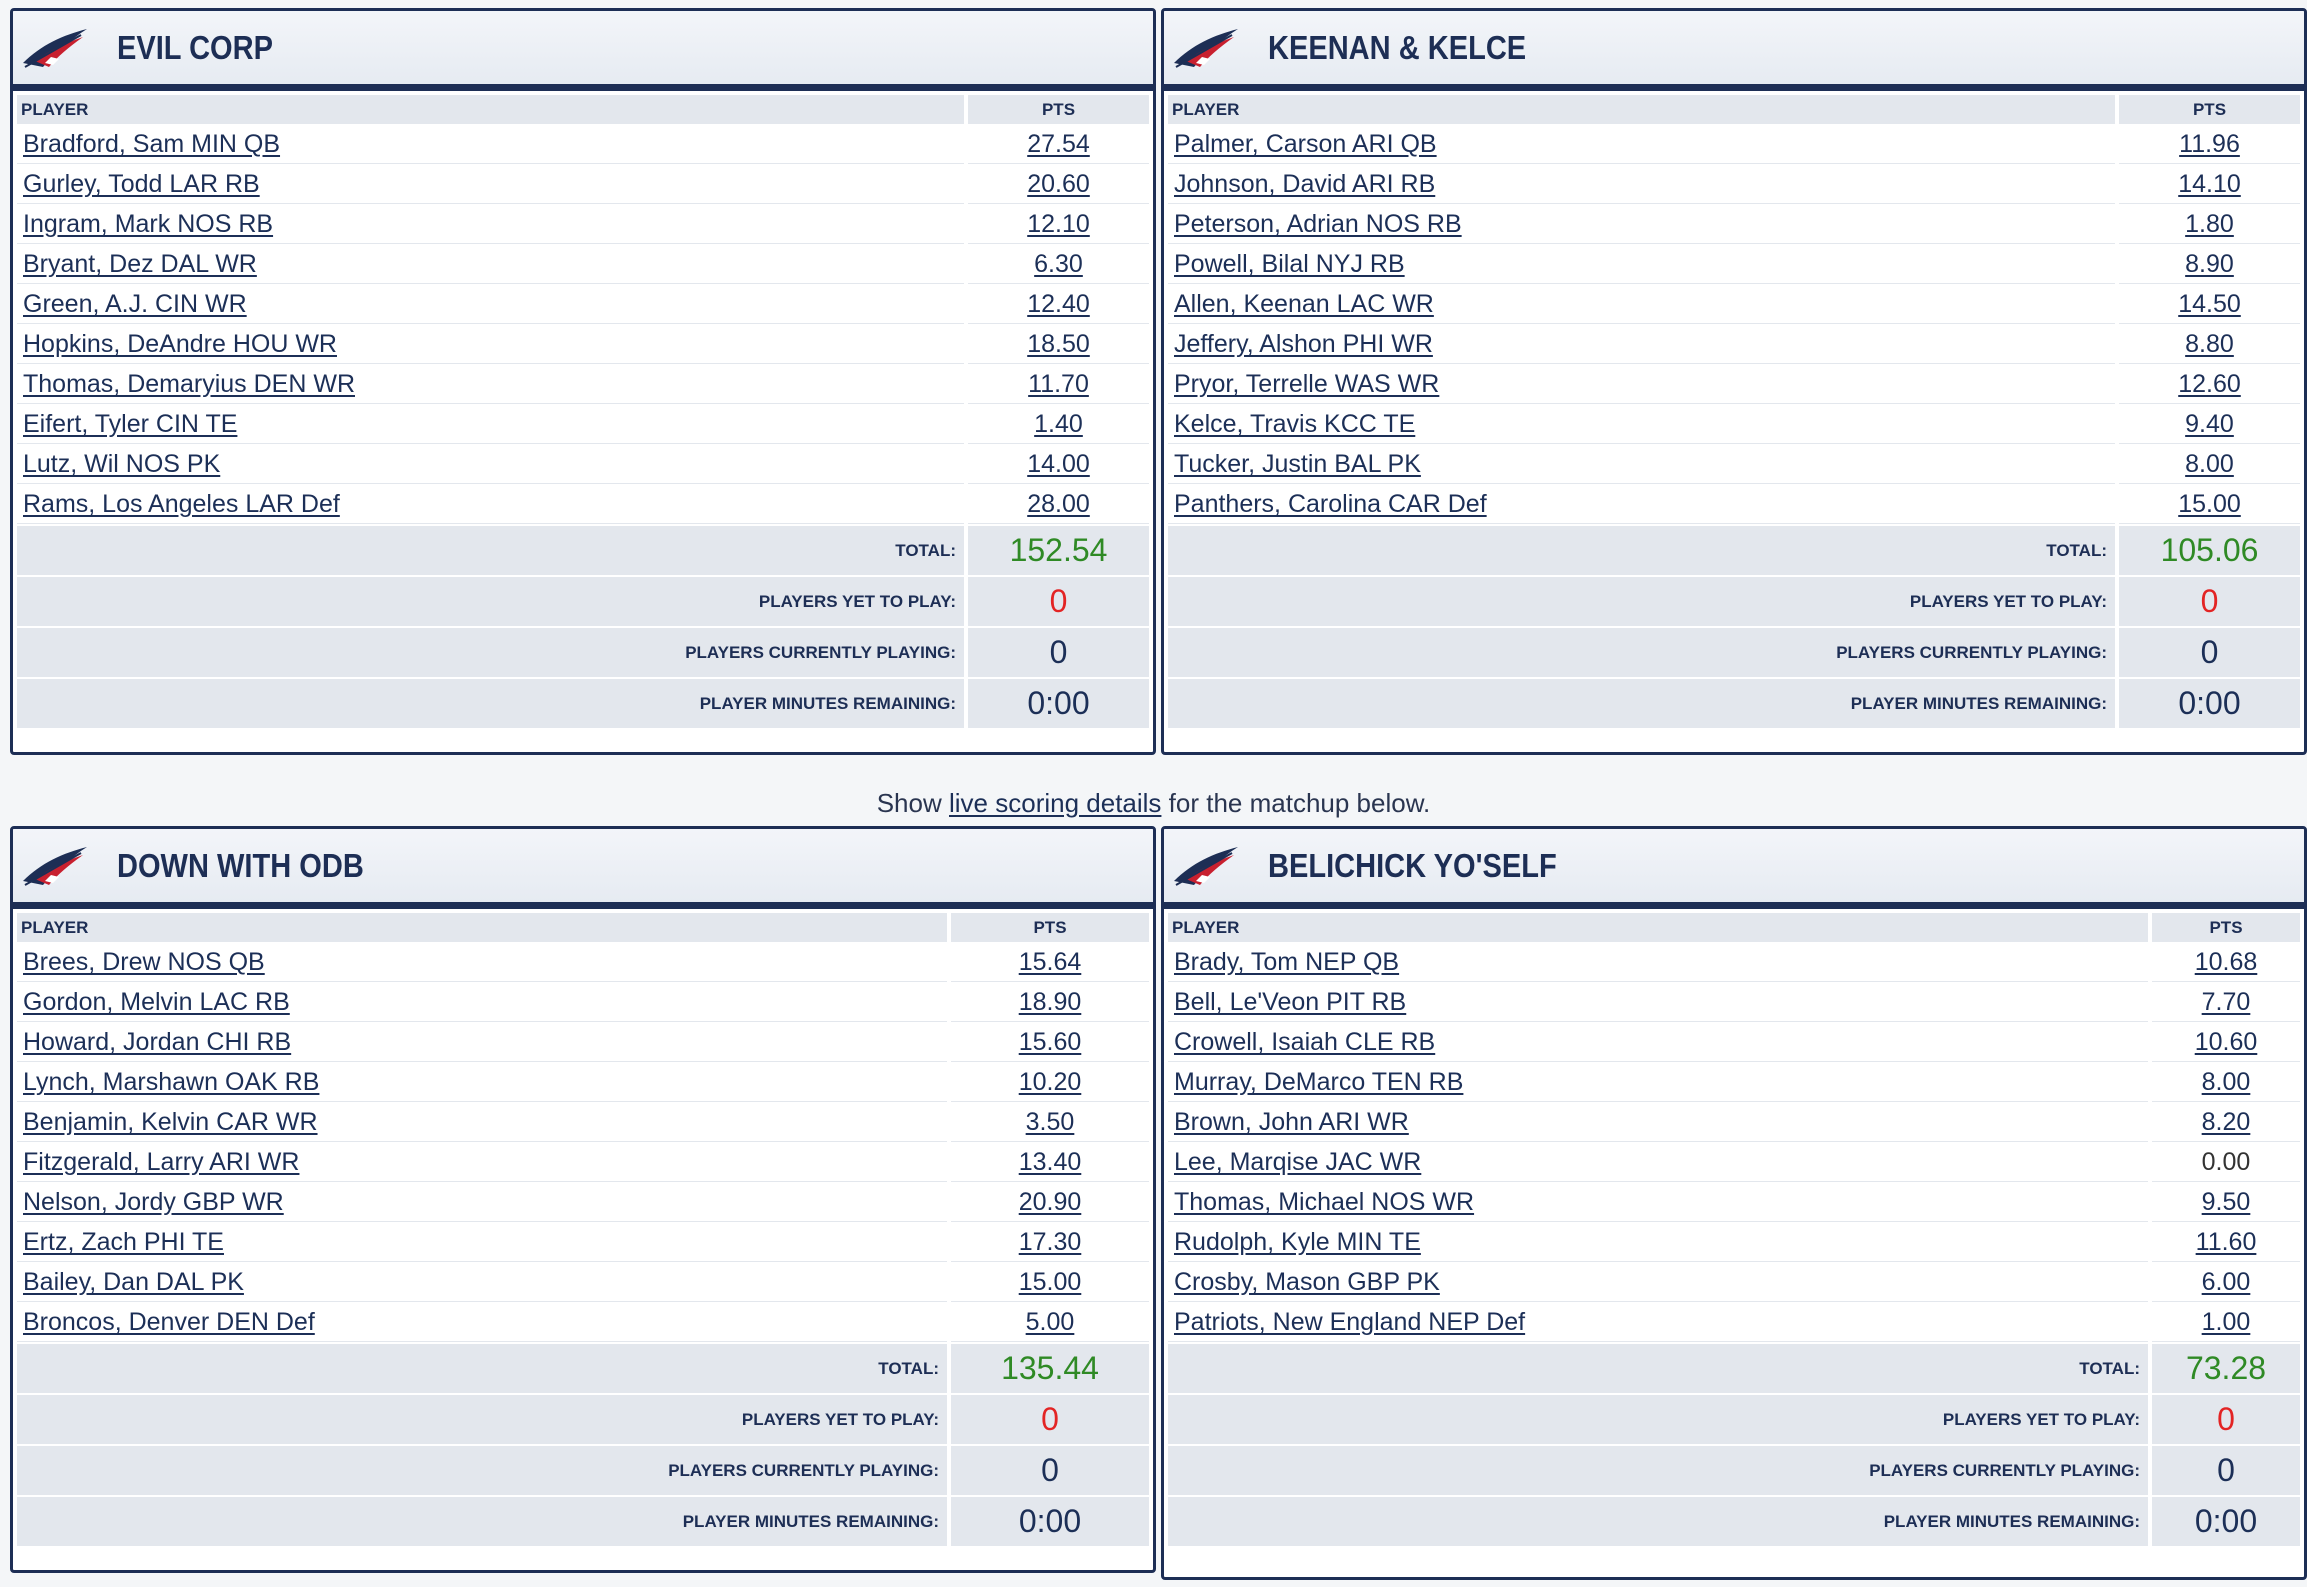 The width and height of the screenshot is (2307, 1587). Describe the element at coordinates (1291, 1122) in the screenshot. I see `player-link: Brown, John ARI WR` at that location.